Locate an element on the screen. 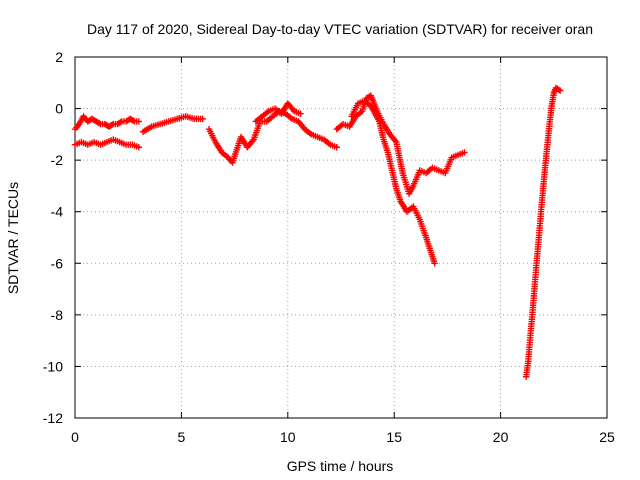 The width and height of the screenshot is (640, 480). y-axis-label: SDTVAR / TECUs is located at coordinates (13, 238).